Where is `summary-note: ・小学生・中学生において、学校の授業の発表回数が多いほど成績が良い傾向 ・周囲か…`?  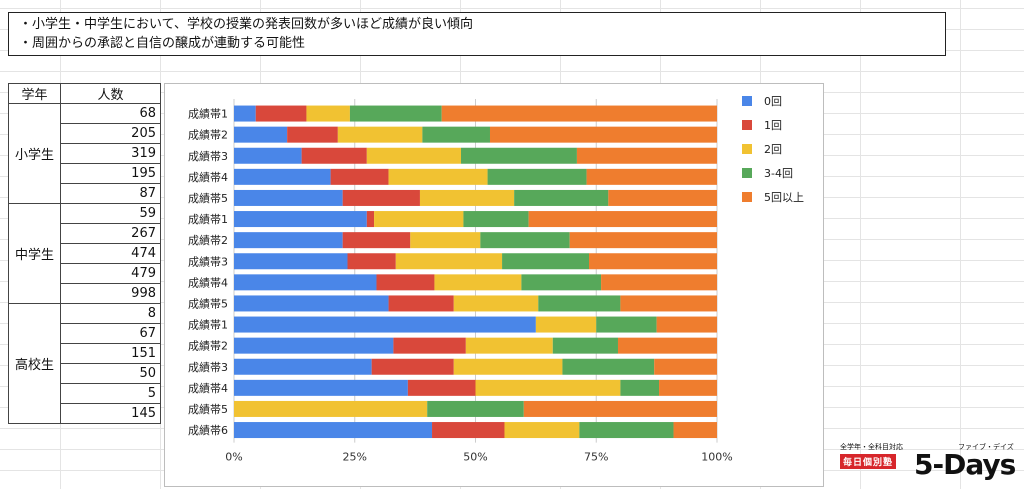 summary-note: ・小学生・中学生において、学校の授業の発表回数が多いほど成績が良い傾向 ・周囲か… is located at coordinates (477, 34).